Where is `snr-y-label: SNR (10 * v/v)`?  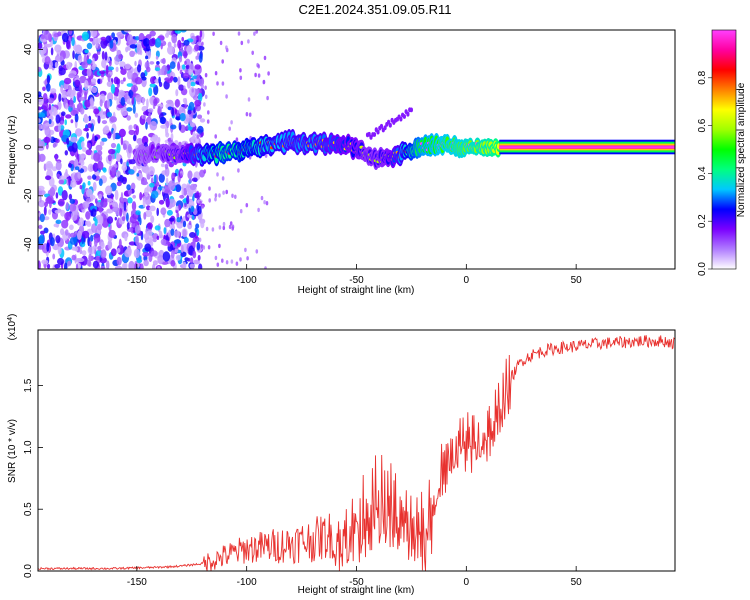 snr-y-label: SNR (10 * v/v) is located at coordinates (12, 451).